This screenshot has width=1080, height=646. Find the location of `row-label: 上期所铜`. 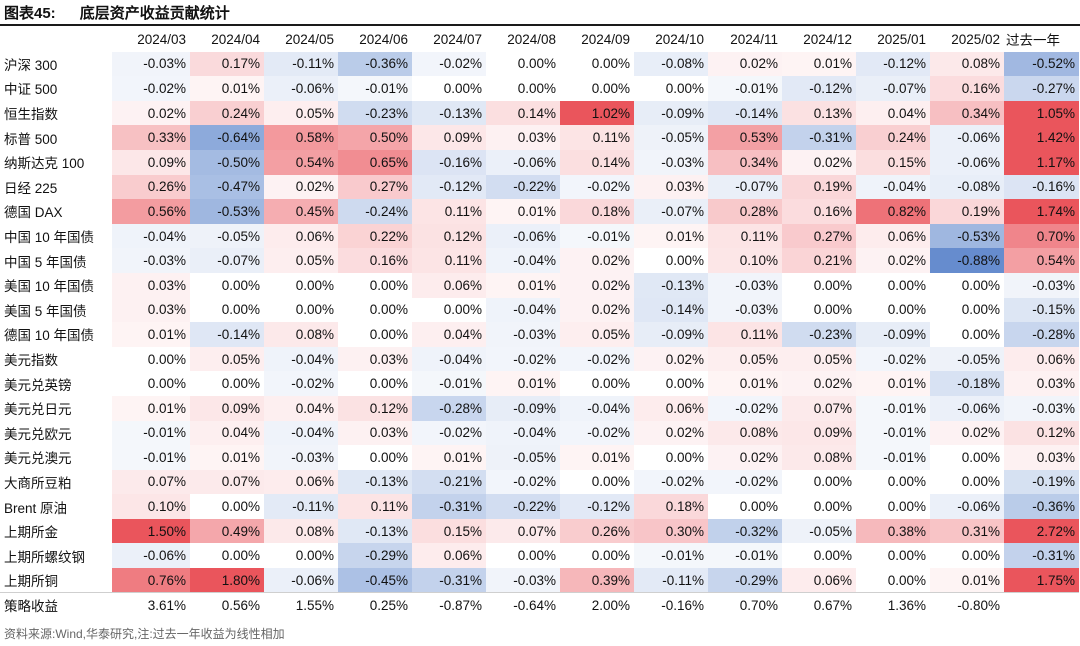

row-label: 上期所铜 is located at coordinates (31, 582).